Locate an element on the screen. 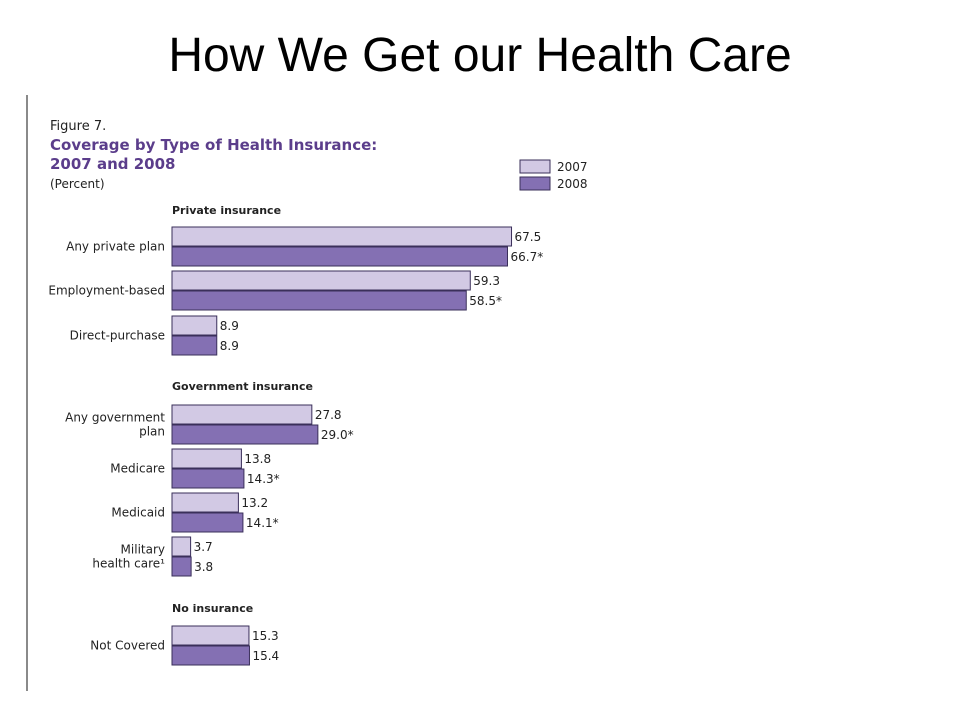  data-label: 59.3 is located at coordinates (486, 281).